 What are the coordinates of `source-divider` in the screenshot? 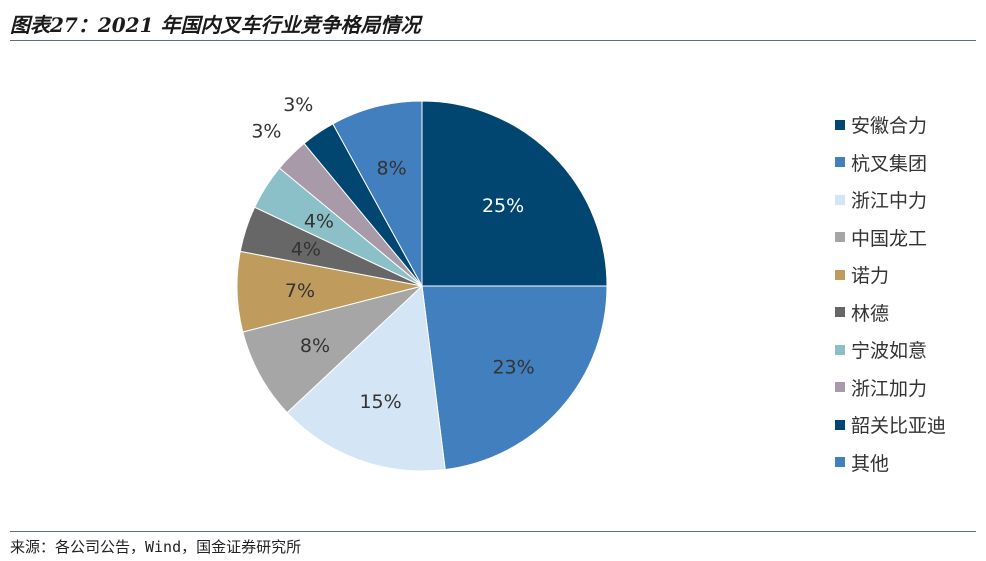 It's located at (493, 531).